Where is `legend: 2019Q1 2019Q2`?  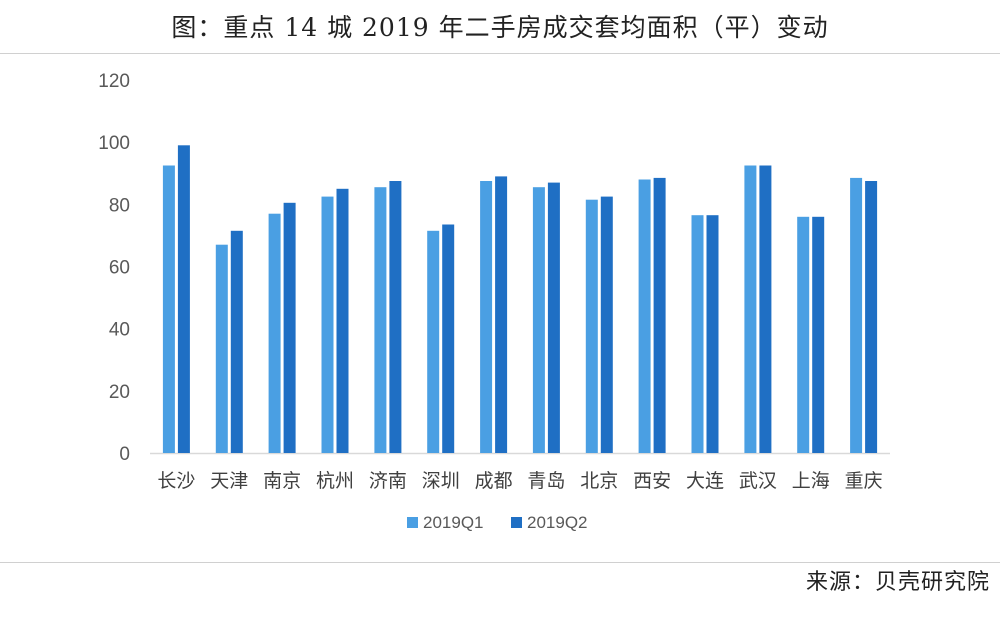 legend: 2019Q1 2019Q2 is located at coordinates (497, 522).